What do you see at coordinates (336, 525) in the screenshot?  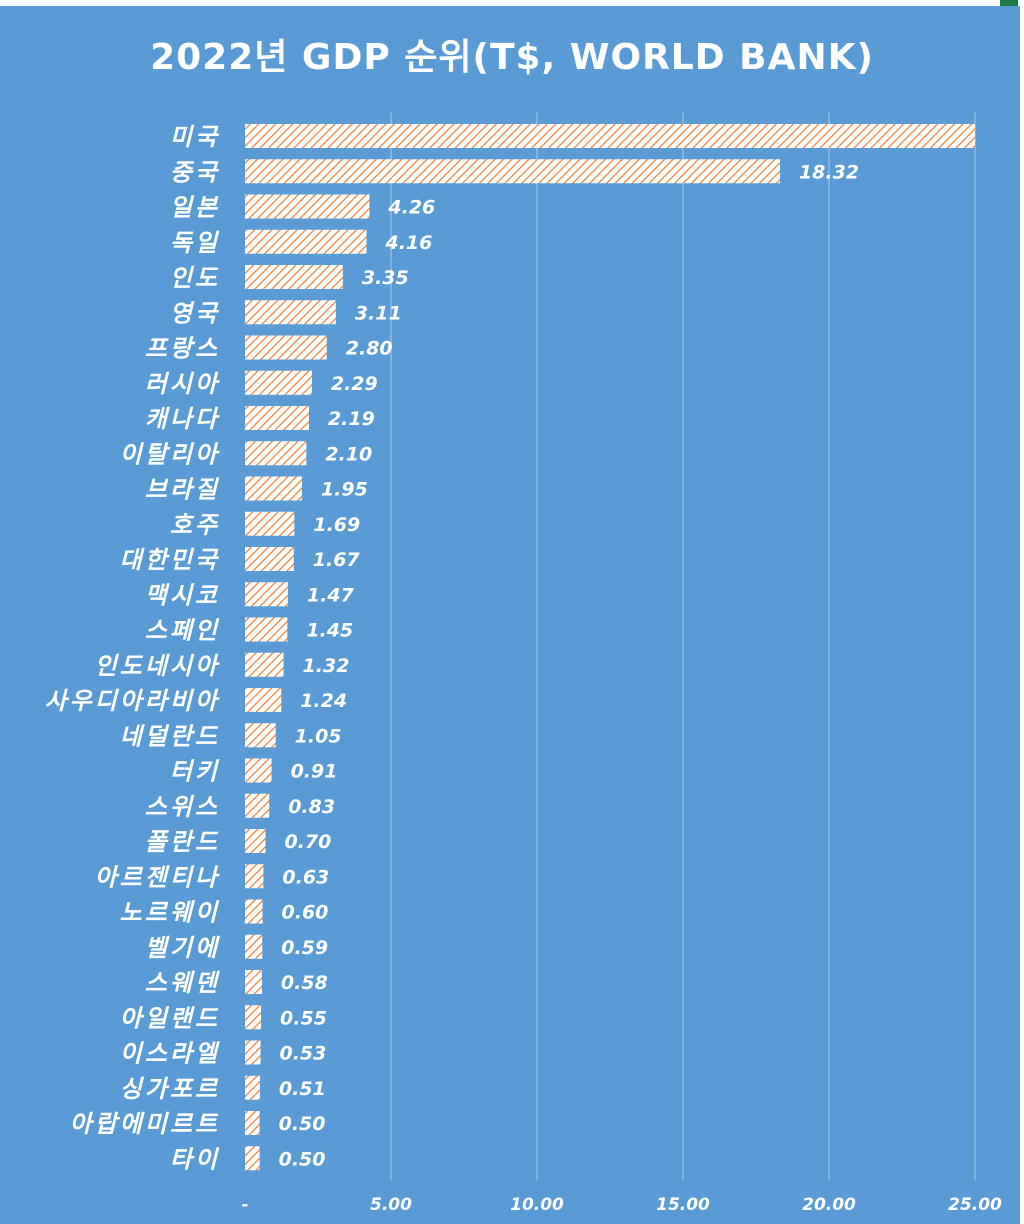 I see `data-label: 1.69` at bounding box center [336, 525].